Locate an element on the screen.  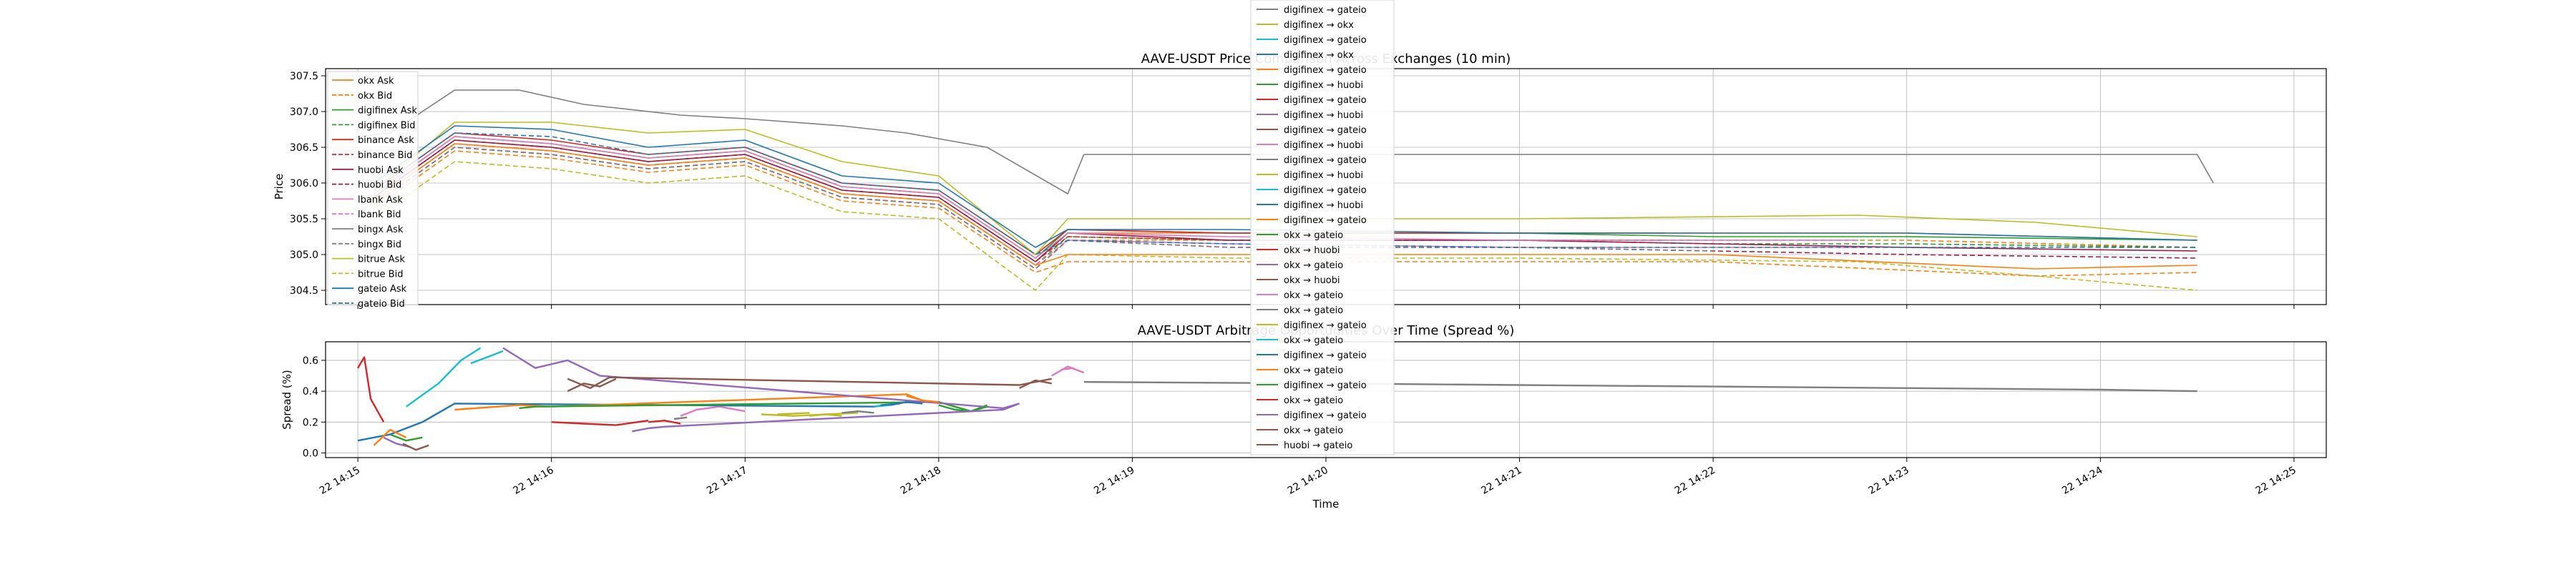
x-tick-label: 22 14:17 is located at coordinates (727, 481).